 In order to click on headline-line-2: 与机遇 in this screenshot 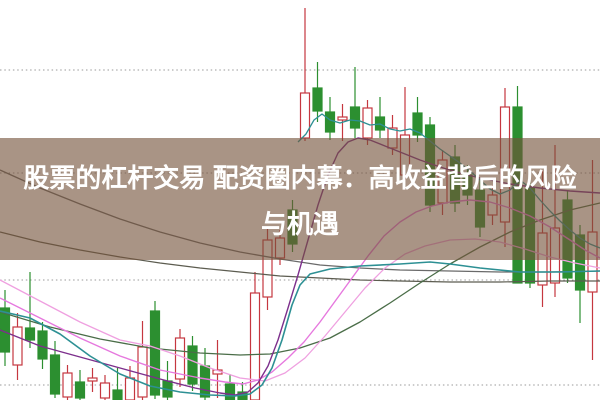, I will do `click(299, 224)`.